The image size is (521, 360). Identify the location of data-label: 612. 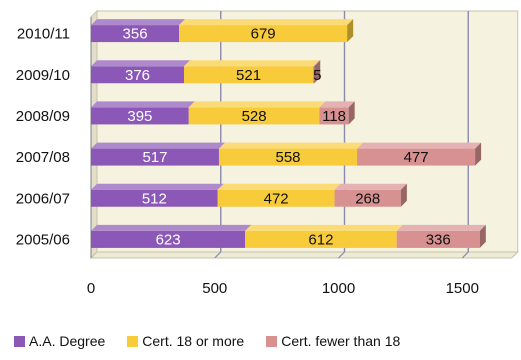
(320, 239).